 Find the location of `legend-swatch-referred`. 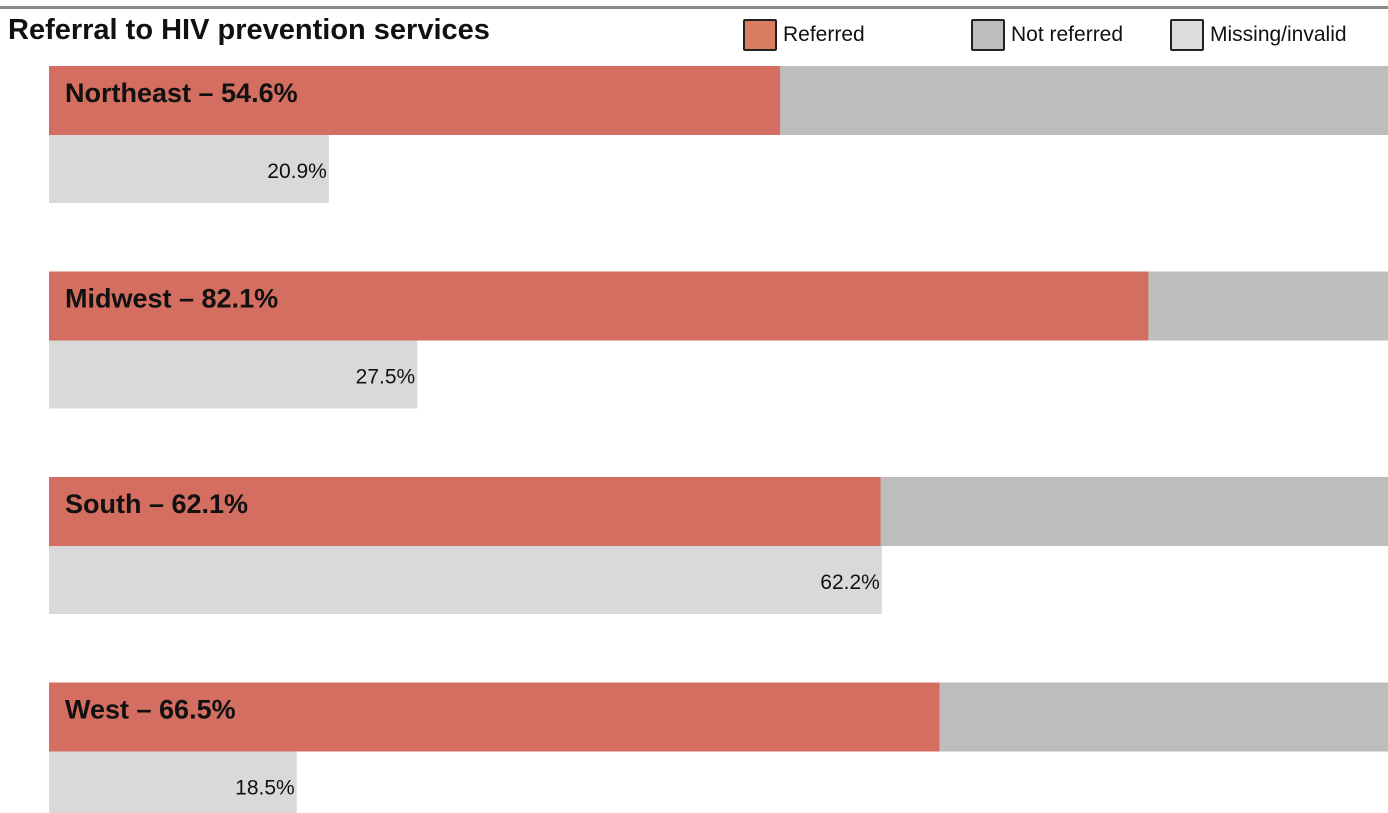

legend-swatch-referred is located at coordinates (760, 35).